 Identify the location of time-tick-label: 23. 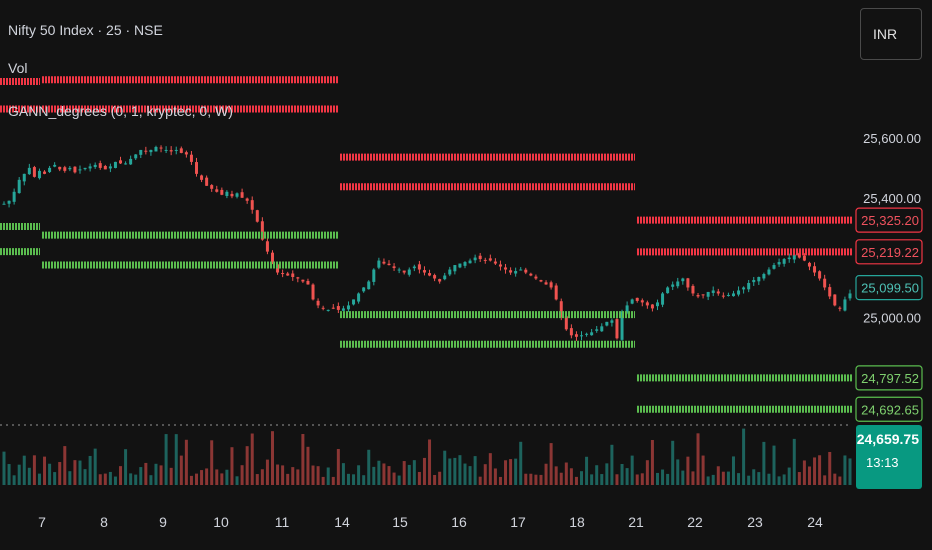
(755, 522).